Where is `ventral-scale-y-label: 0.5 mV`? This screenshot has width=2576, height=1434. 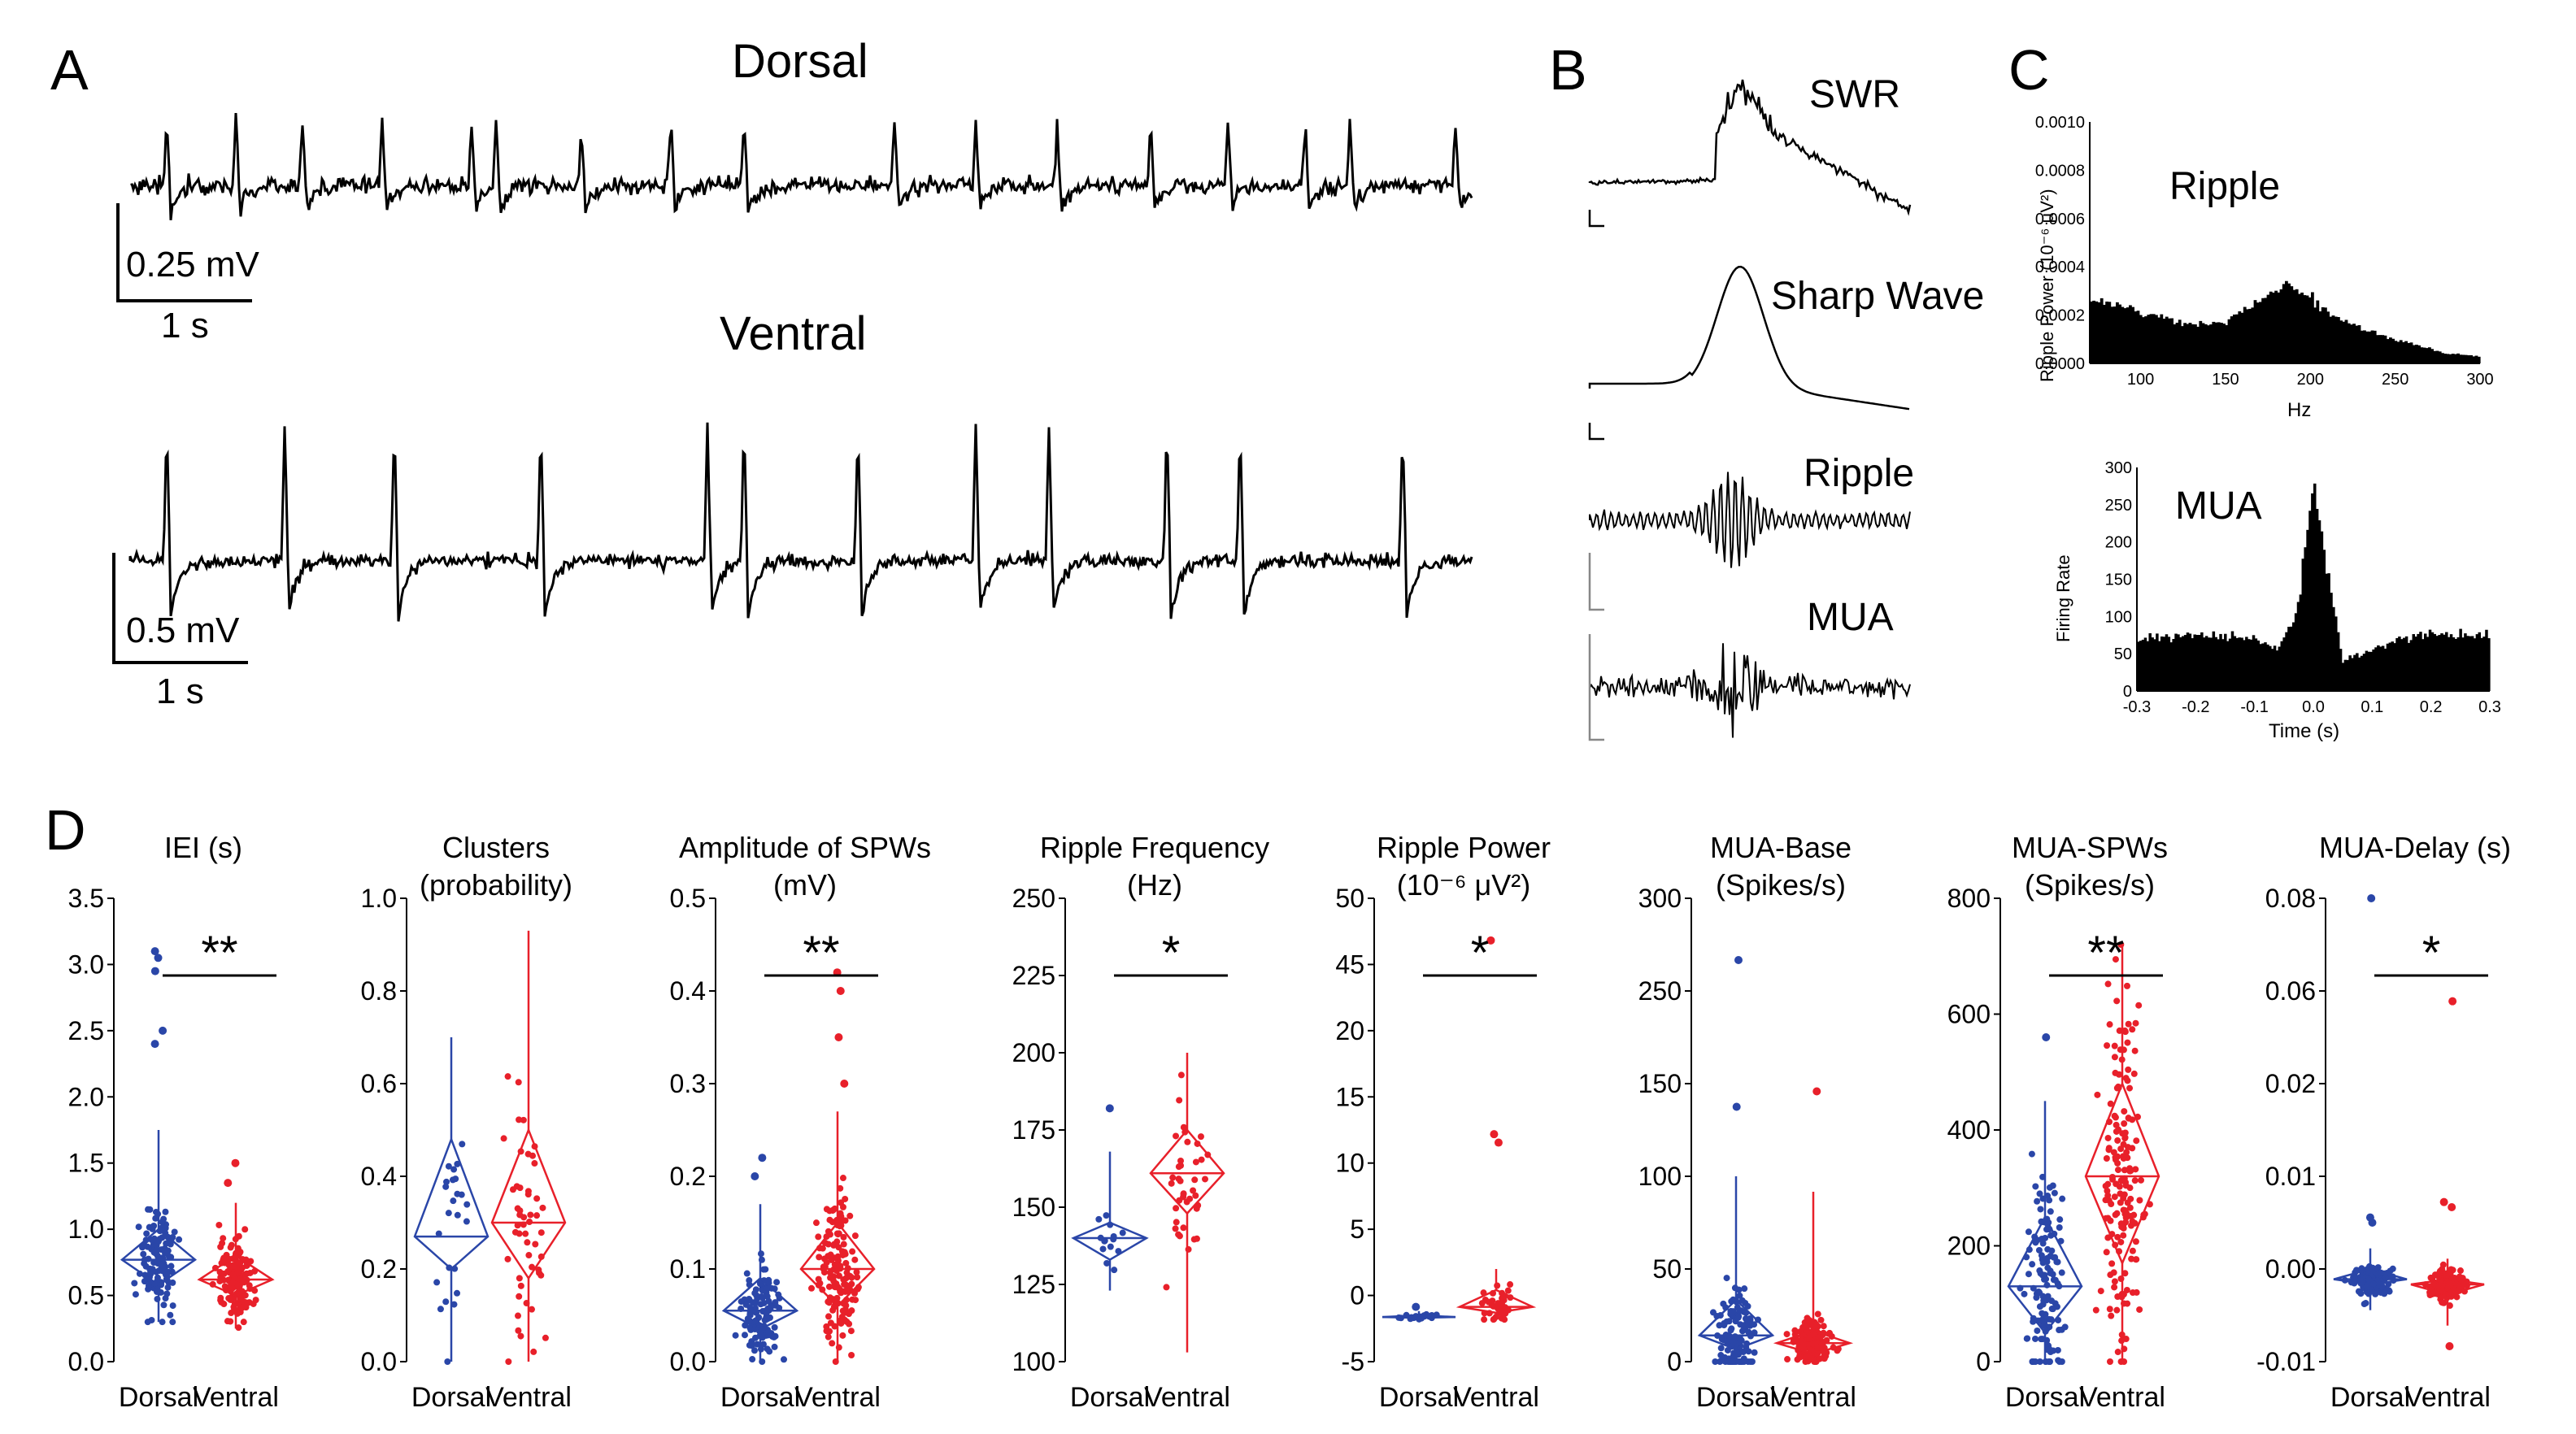
ventral-scale-y-label: 0.5 mV is located at coordinates (183, 630).